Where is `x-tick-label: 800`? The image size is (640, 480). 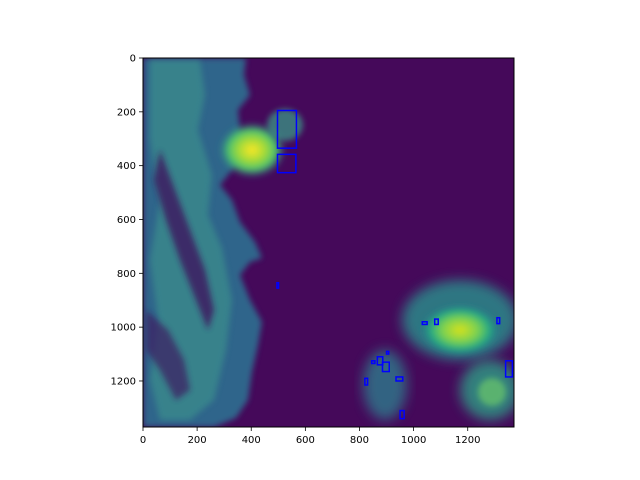
x-tick-label: 800 is located at coordinates (359, 440).